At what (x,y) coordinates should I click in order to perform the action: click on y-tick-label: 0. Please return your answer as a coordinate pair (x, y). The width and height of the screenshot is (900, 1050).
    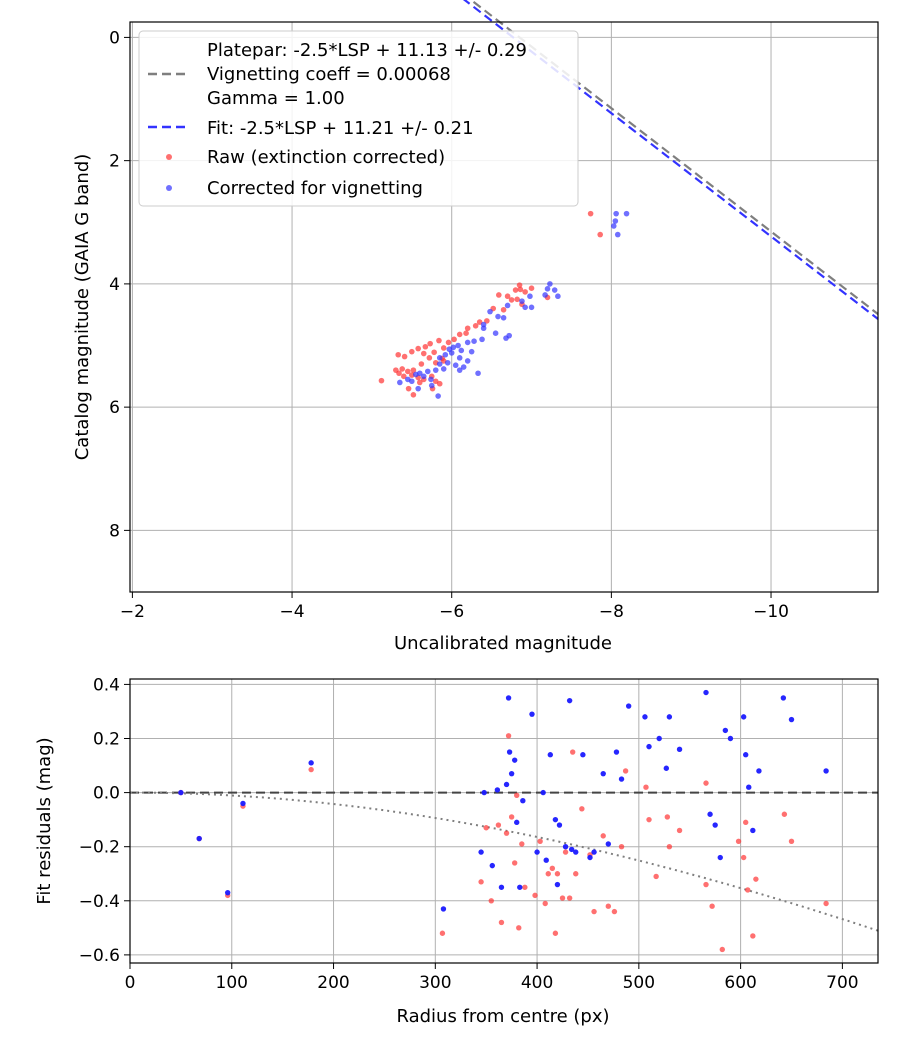
    Looking at the image, I should click on (114, 38).